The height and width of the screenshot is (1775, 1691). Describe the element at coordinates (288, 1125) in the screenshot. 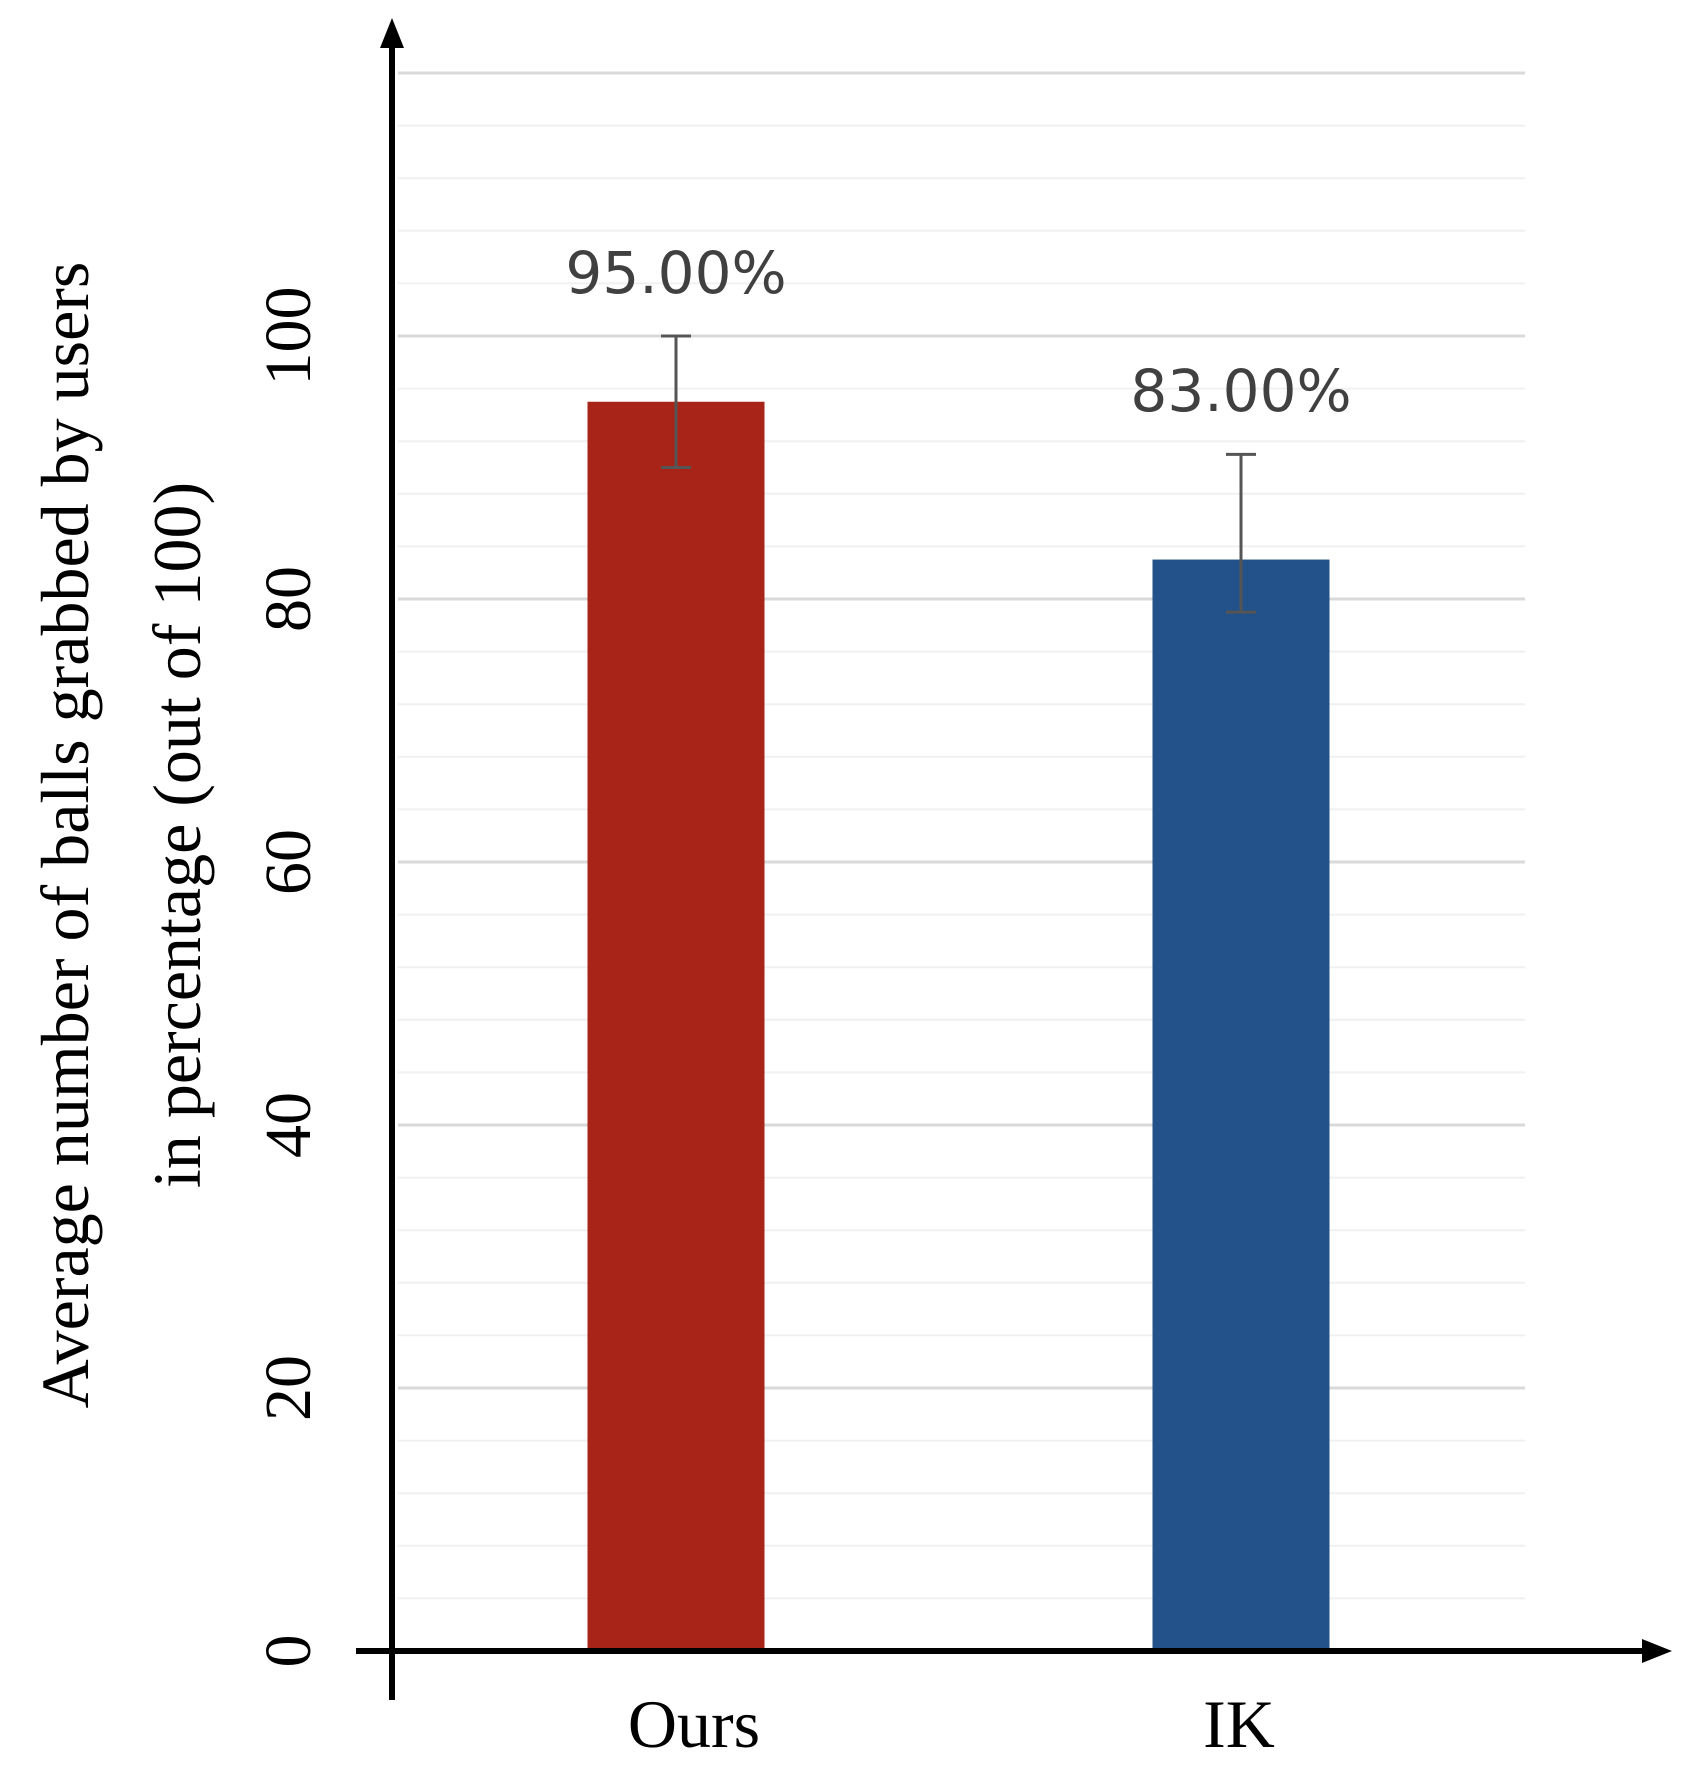

I see `y-tick-label: 40` at that location.